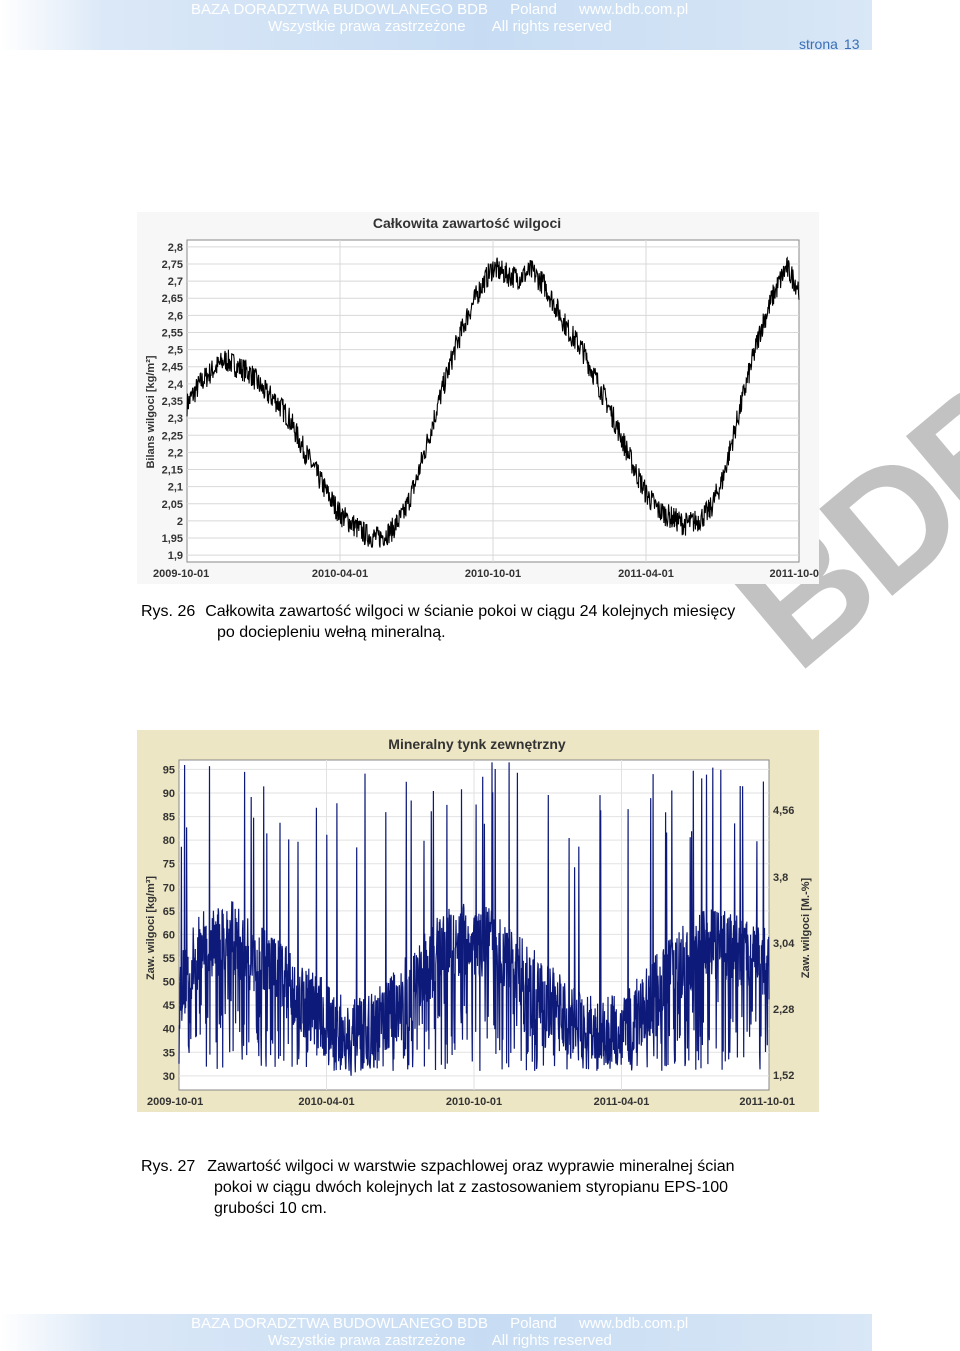  Describe the element at coordinates (493, 402) in the screenshot. I see `chart1-series-line` at that location.